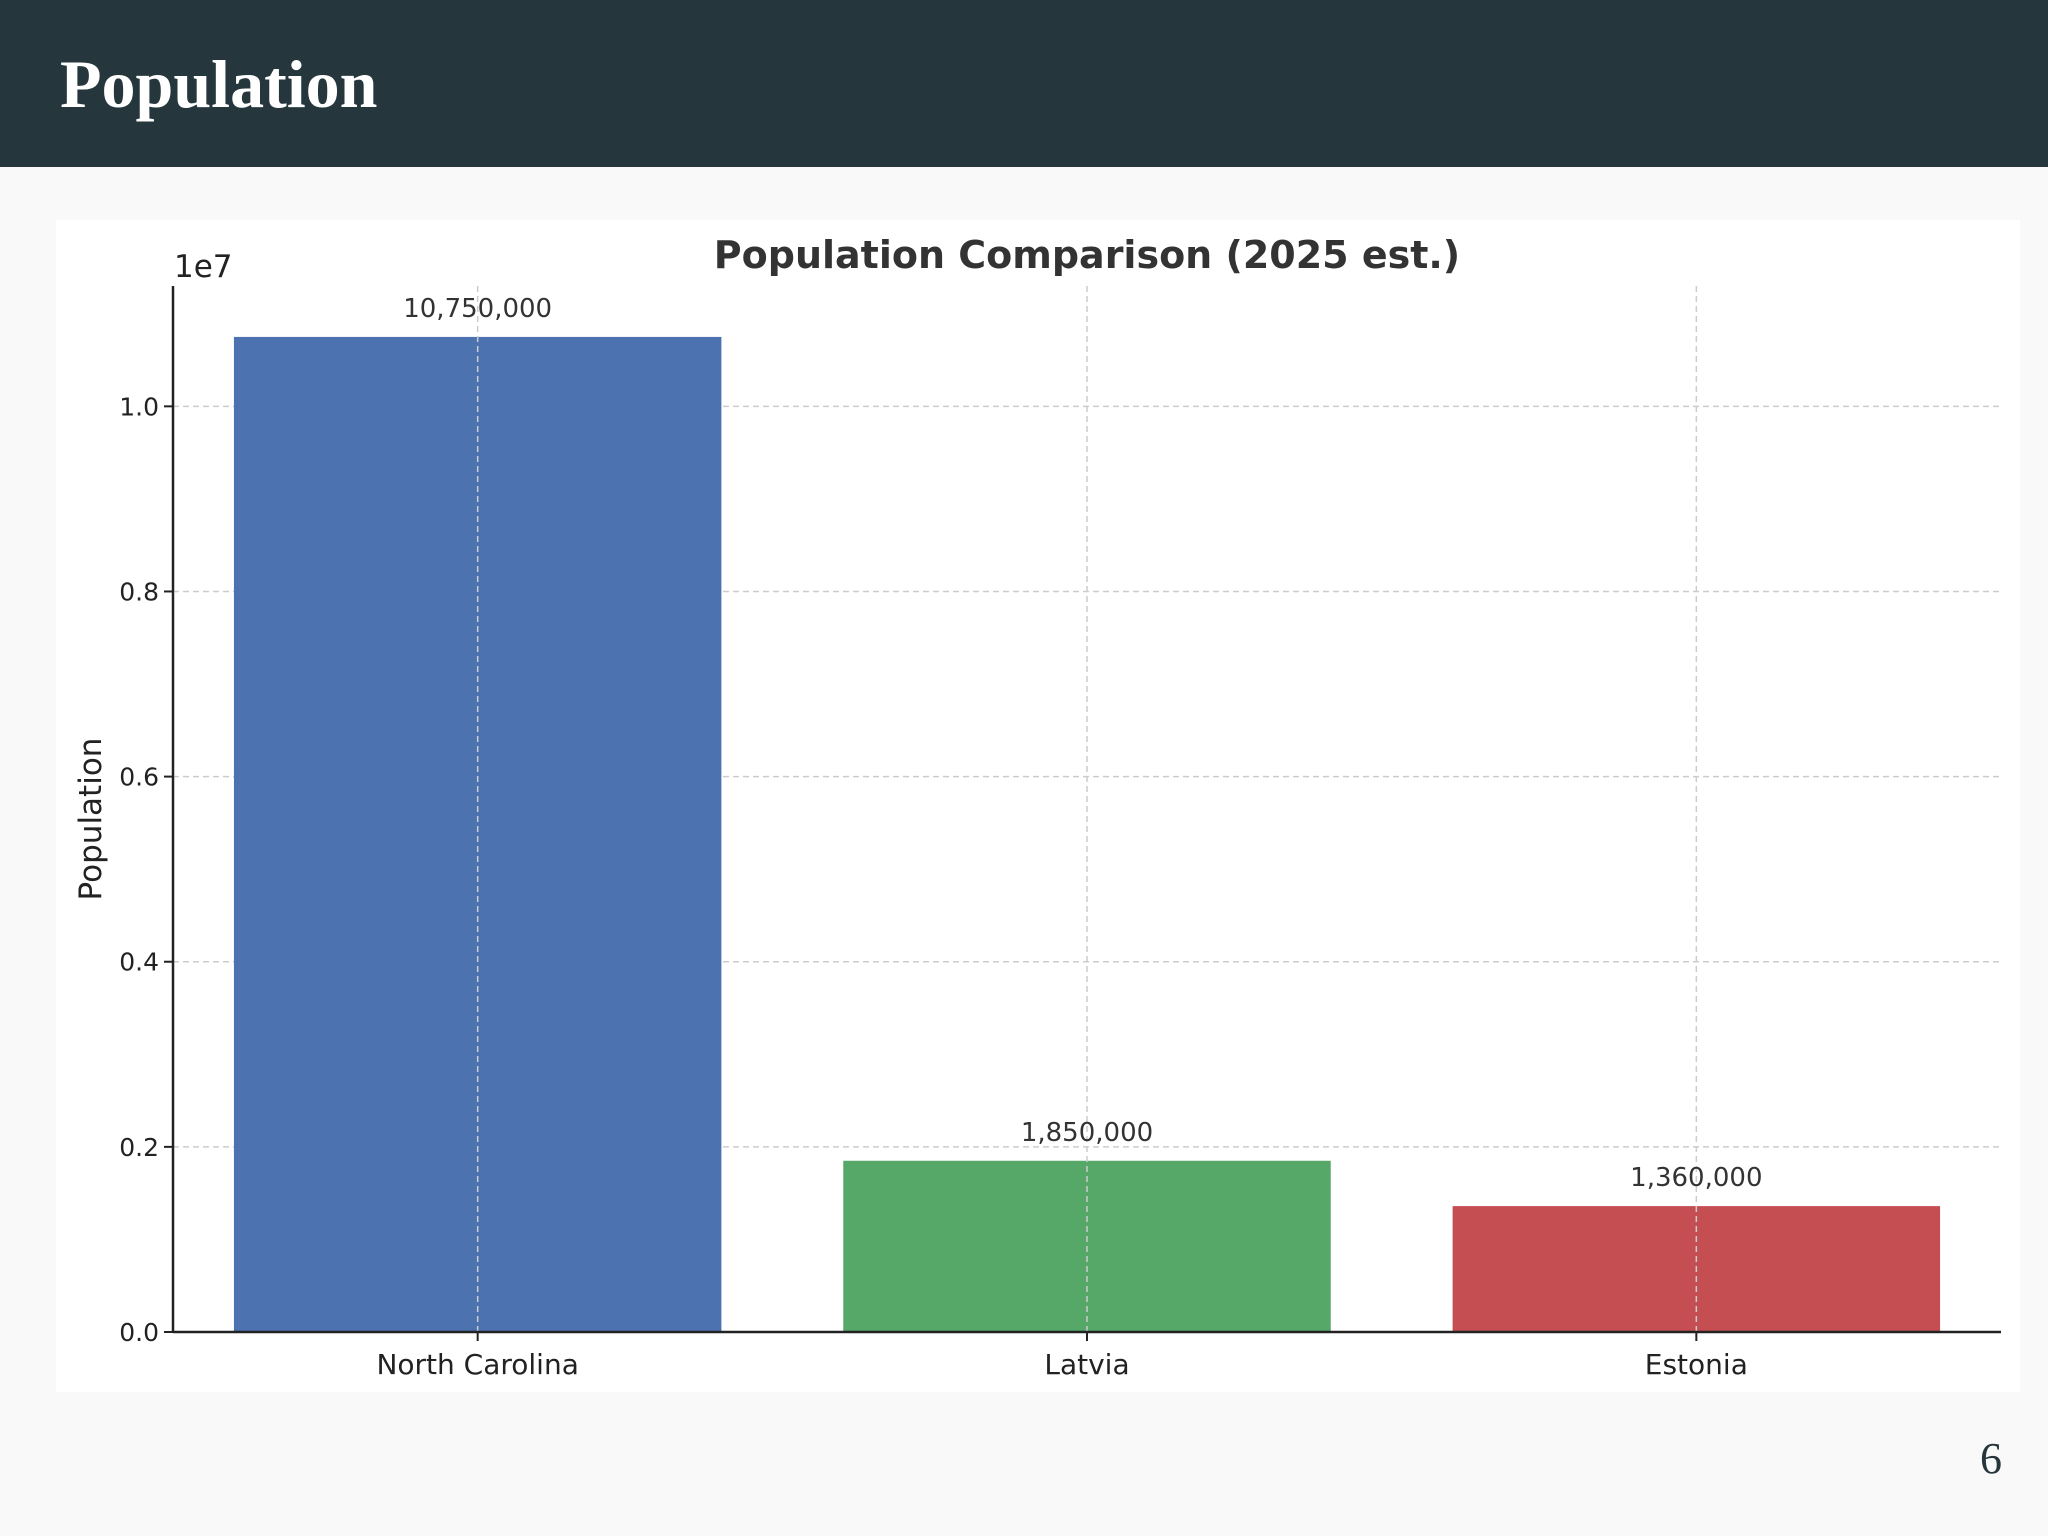  Describe the element at coordinates (139, 1332) in the screenshot. I see `y-tick-label: 0.0` at that location.